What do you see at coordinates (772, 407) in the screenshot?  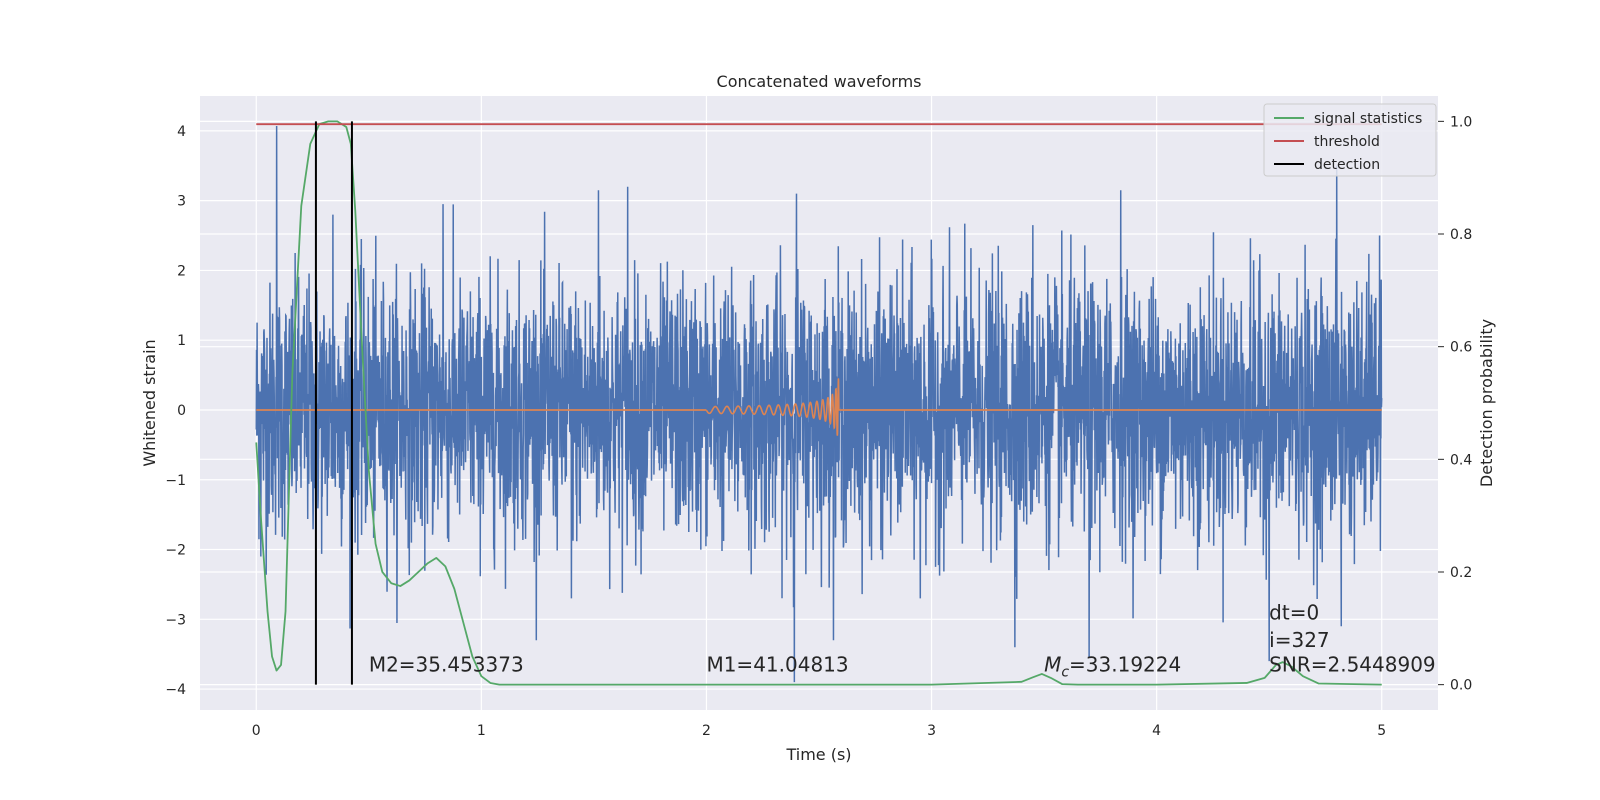 I see `chirp-line` at bounding box center [772, 407].